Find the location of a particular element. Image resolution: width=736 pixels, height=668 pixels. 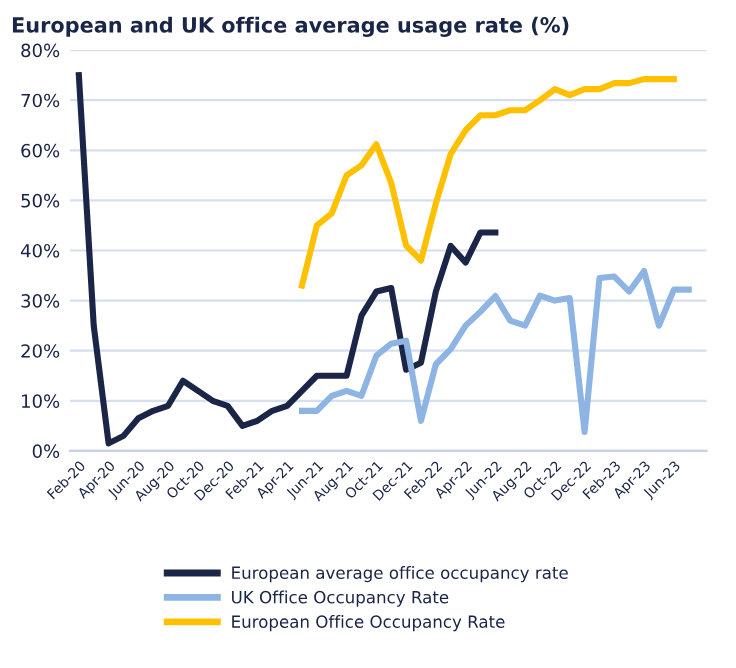

legend-label: European average office occupancy rate is located at coordinates (400, 574).